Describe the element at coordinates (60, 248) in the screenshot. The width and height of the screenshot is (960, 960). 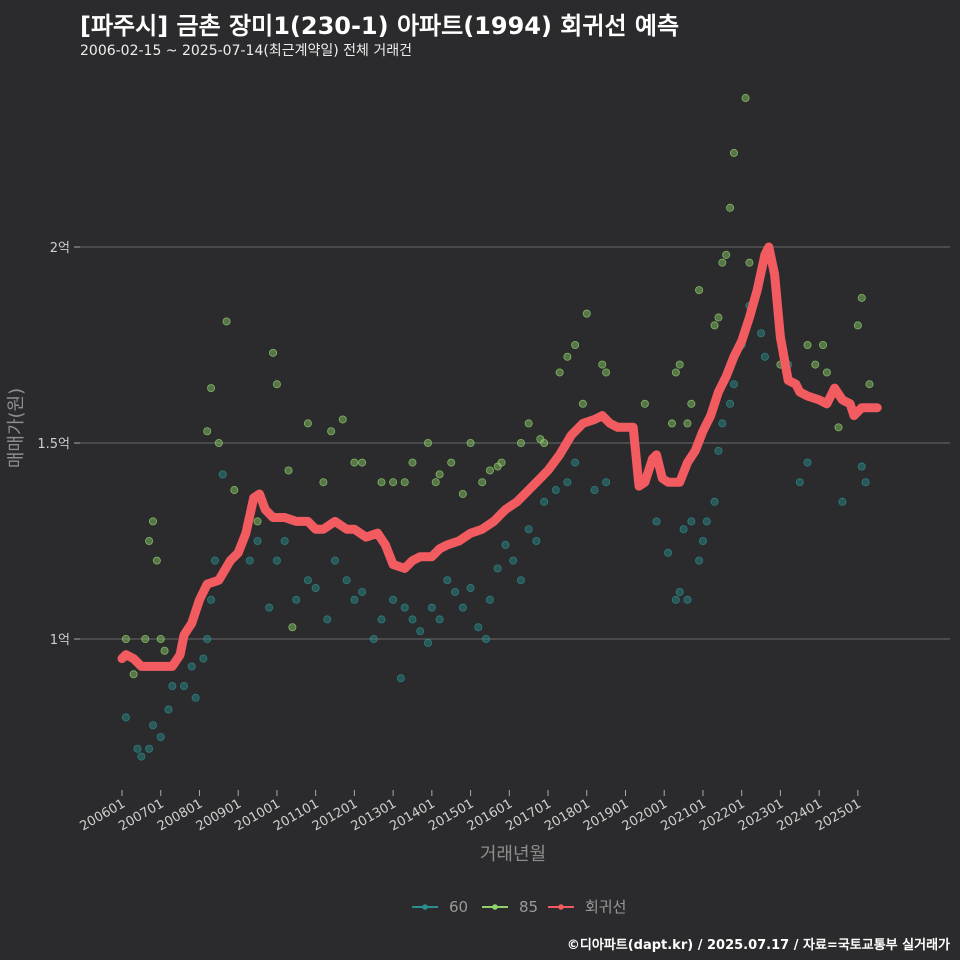
I see `y-tick-label: 2억` at that location.